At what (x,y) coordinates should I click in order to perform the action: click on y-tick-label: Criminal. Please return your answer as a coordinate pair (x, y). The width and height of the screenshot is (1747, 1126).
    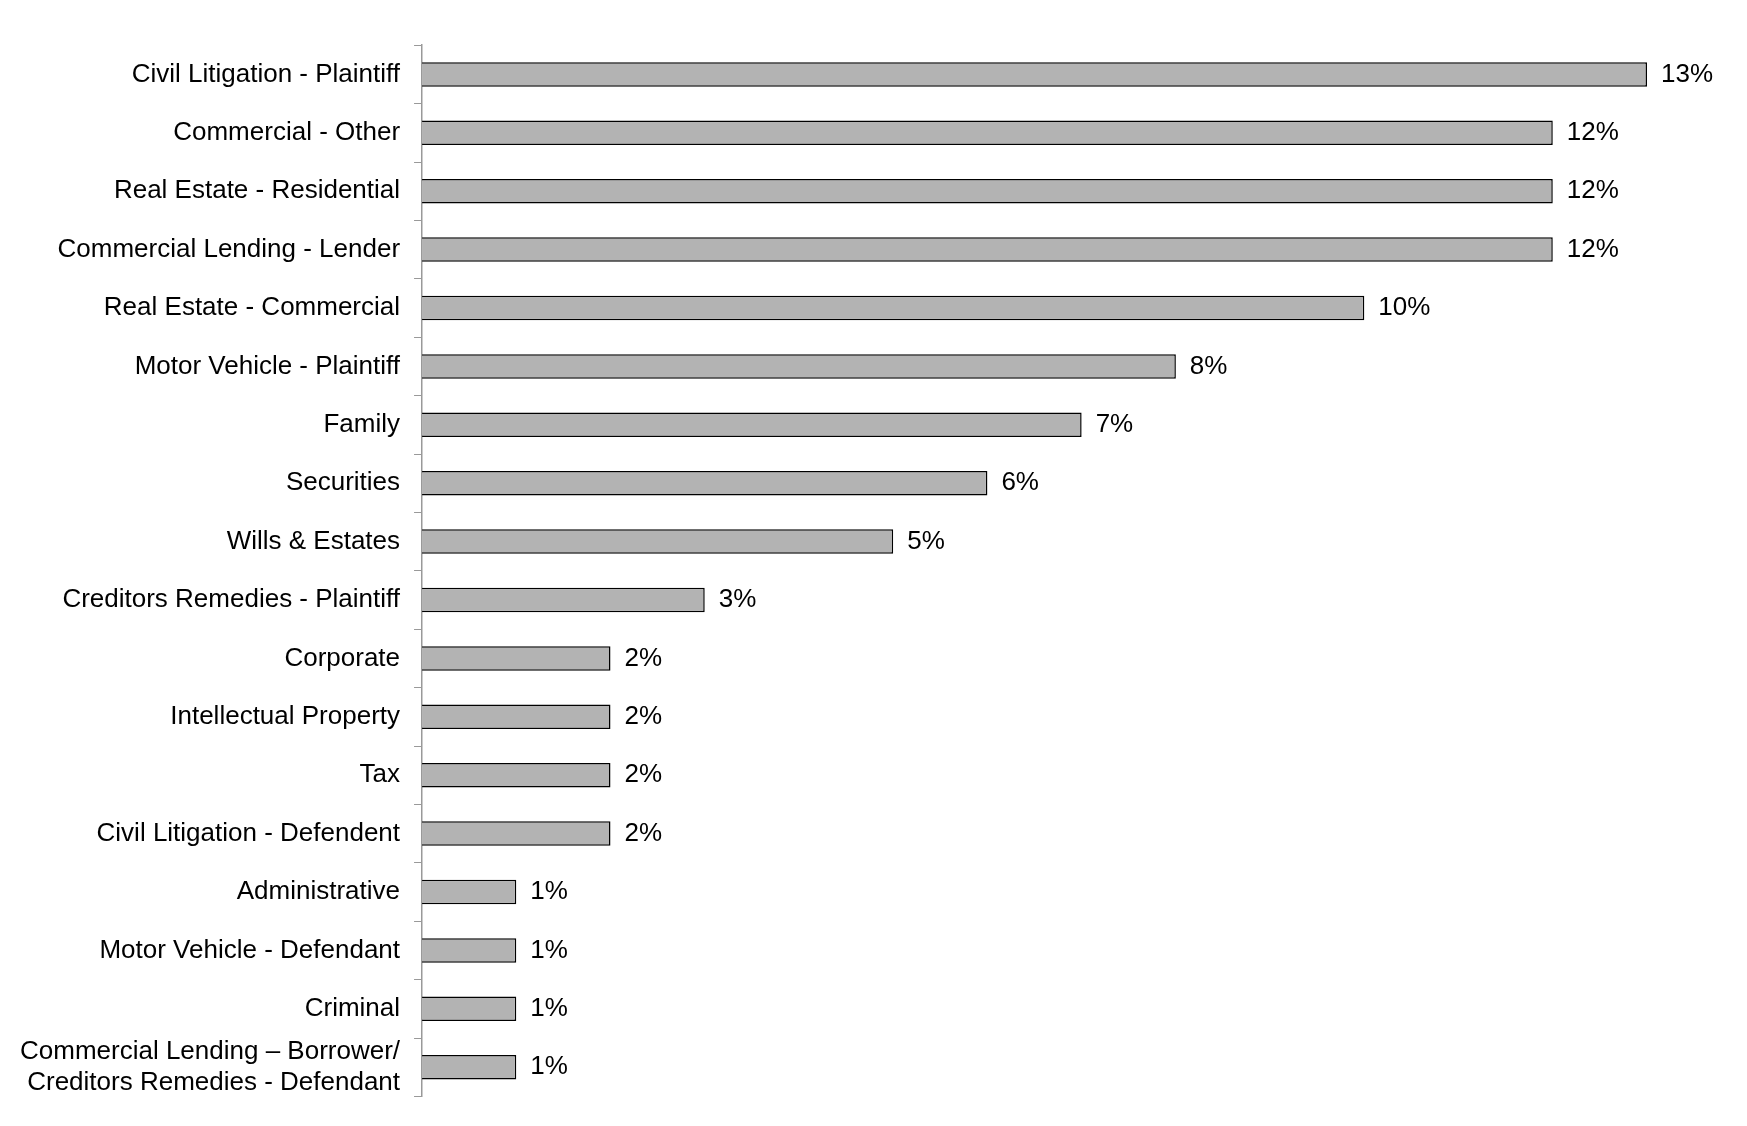
    Looking at the image, I should click on (352, 1006).